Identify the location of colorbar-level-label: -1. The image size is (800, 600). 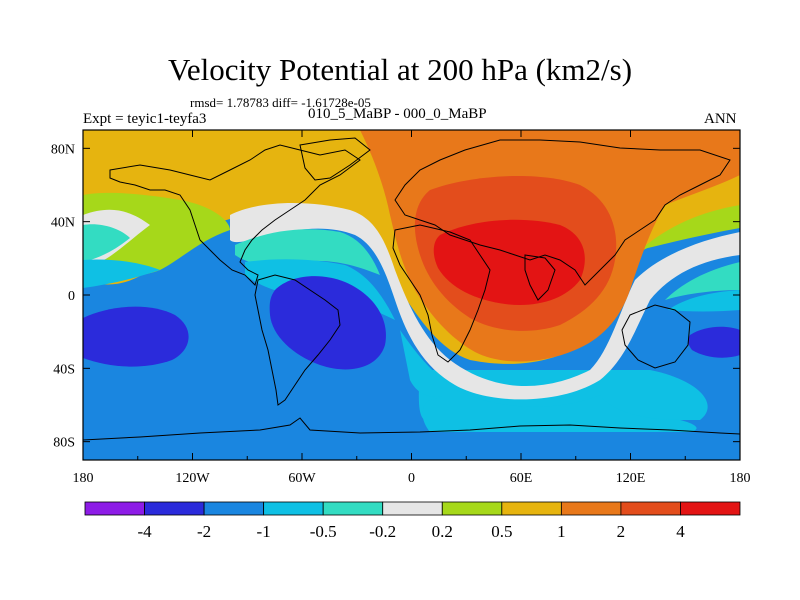
(264, 531).